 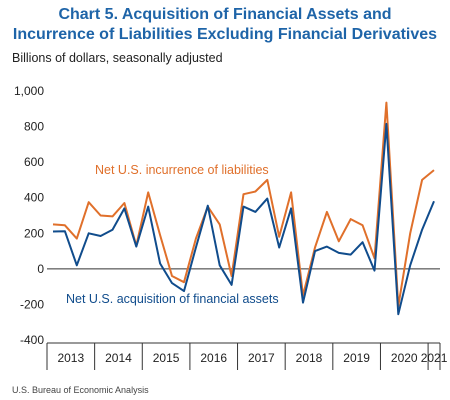 I want to click on x-tick-label: 2015, so click(x=166, y=358).